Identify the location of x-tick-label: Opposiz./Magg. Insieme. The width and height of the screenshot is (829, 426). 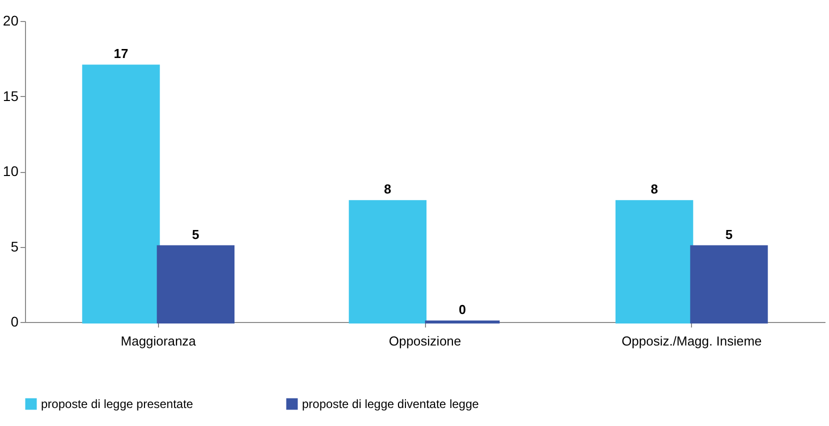
(692, 341).